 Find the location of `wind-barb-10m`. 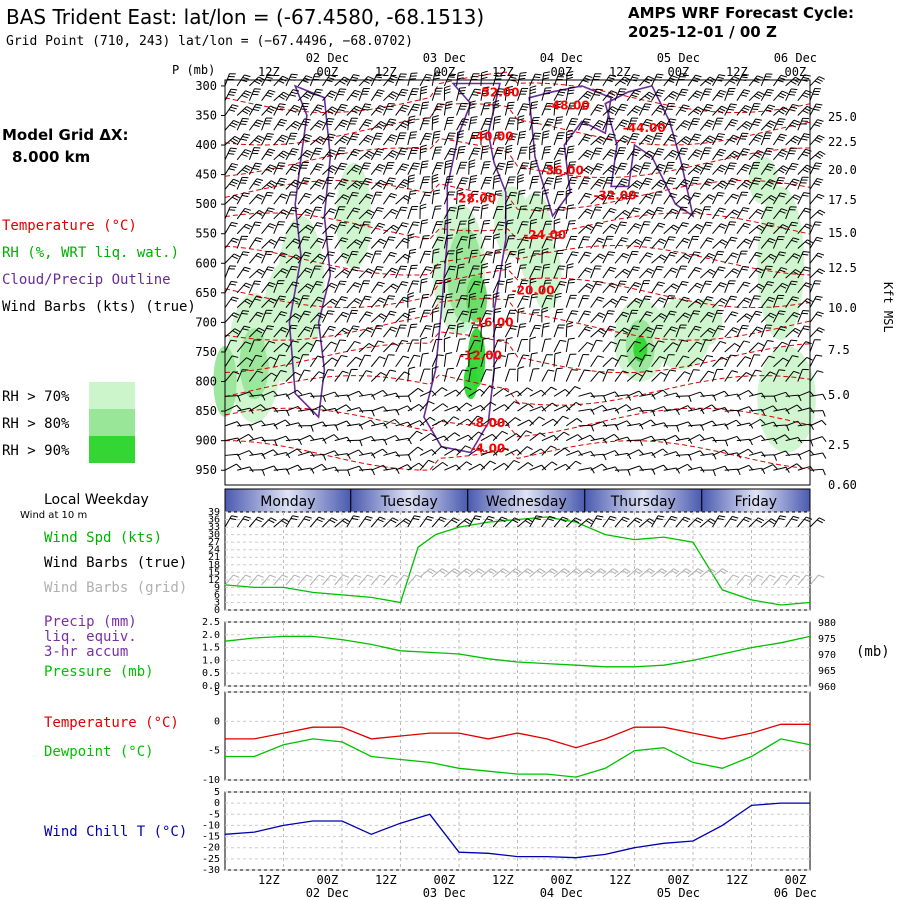

wind-barb-10m is located at coordinates (350, 521).